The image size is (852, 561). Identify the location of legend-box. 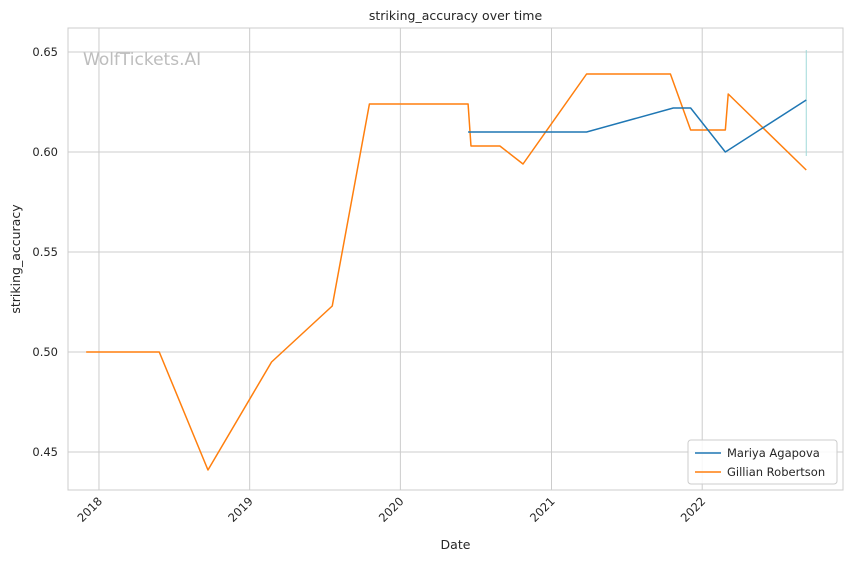
(762, 462).